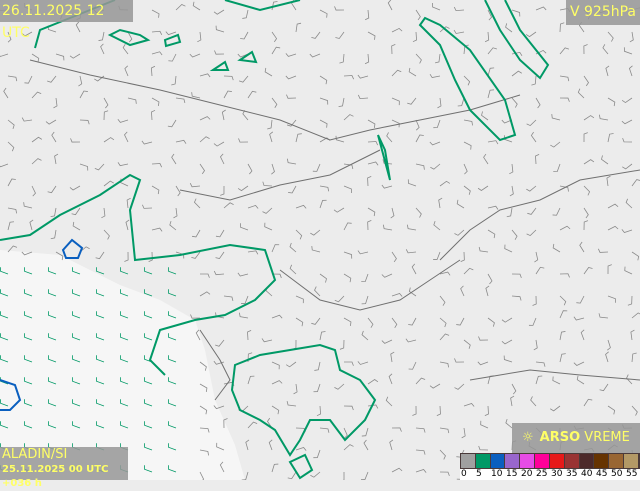 The height and width of the screenshot is (491, 640). I want to click on legend-labels: 0 5 10 15 20 25 30 35 40 45 50 55, so click(550, 474).